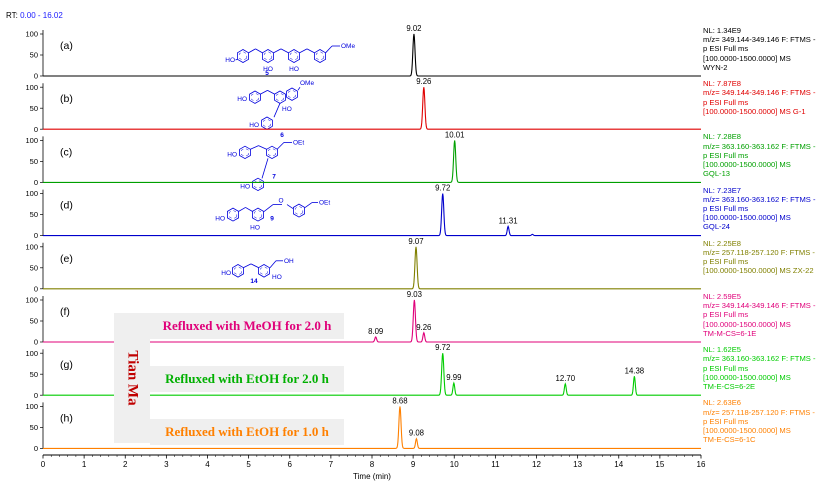  I want to click on x-tick-label: 0, so click(43, 464).